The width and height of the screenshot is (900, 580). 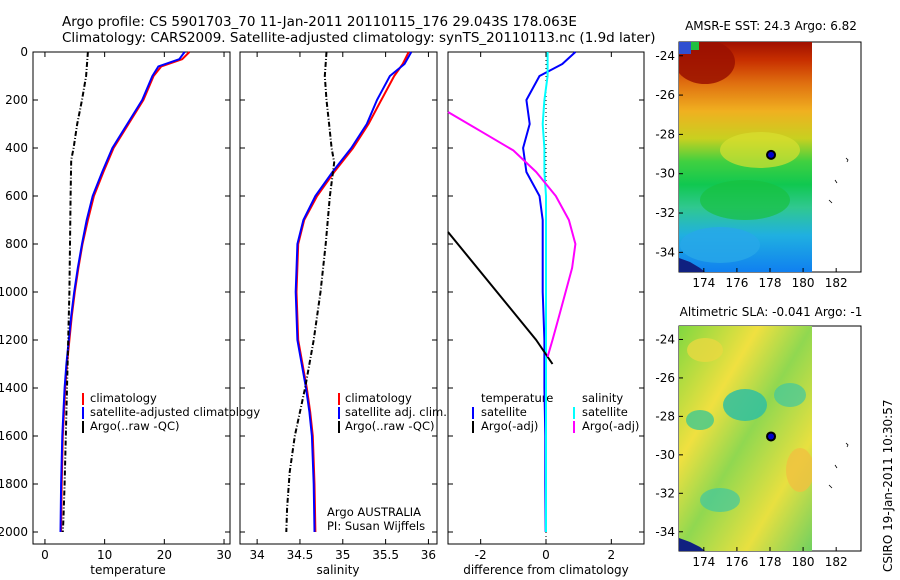 I want to click on legend-label-satellite: satellite adj. clim., so click(x=396, y=412).